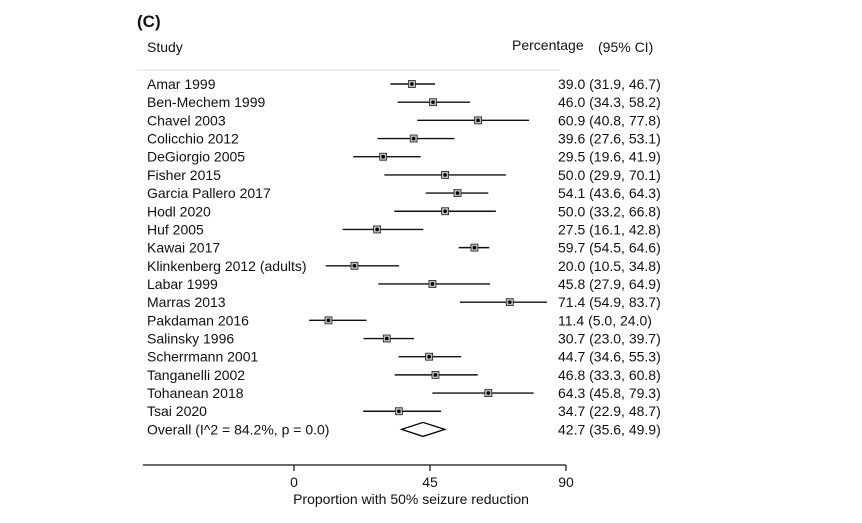 Image resolution: width=862 pixels, height=523 pixels. I want to click on estimate-ci-text: 11.4 (5.0, 24.0), so click(605, 320).